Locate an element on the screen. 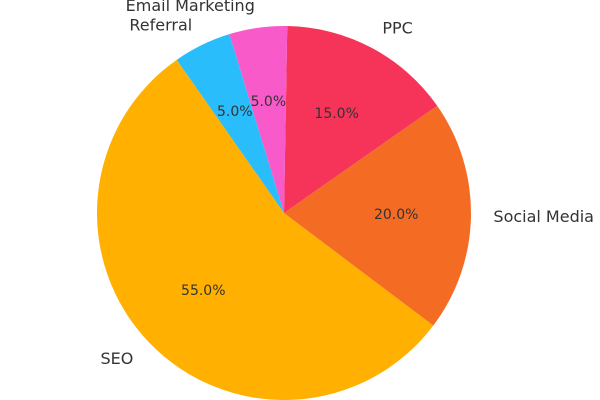 Image resolution: width=600 pixels, height=400 pixels. category-label-seo: SEO is located at coordinates (116, 358).